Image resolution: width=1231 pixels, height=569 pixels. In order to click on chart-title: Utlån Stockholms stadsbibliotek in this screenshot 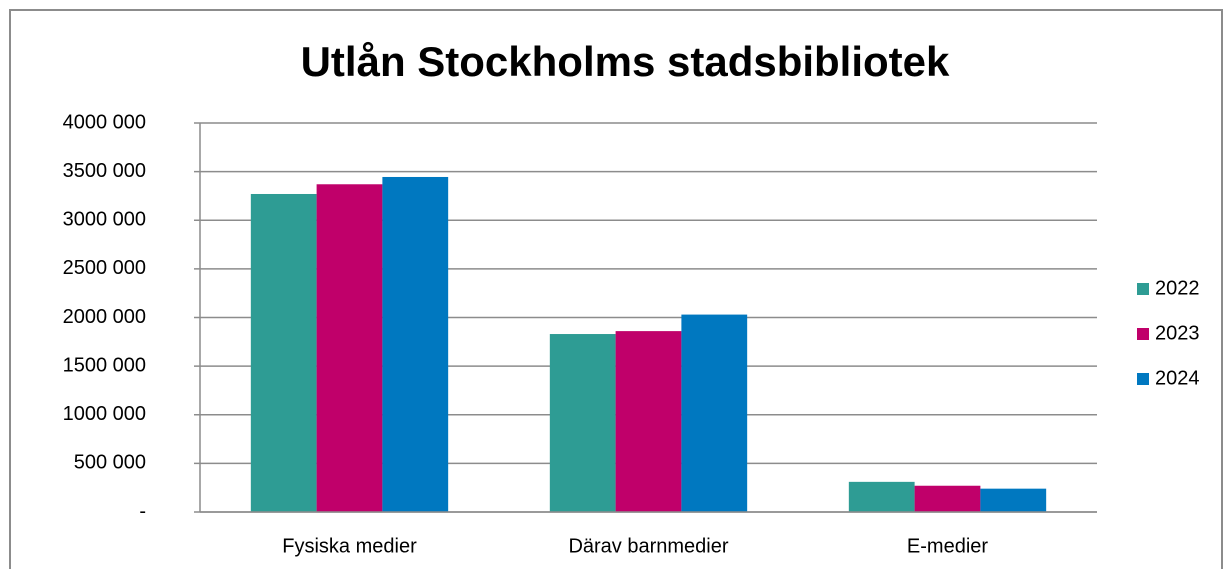, I will do `click(625, 61)`.